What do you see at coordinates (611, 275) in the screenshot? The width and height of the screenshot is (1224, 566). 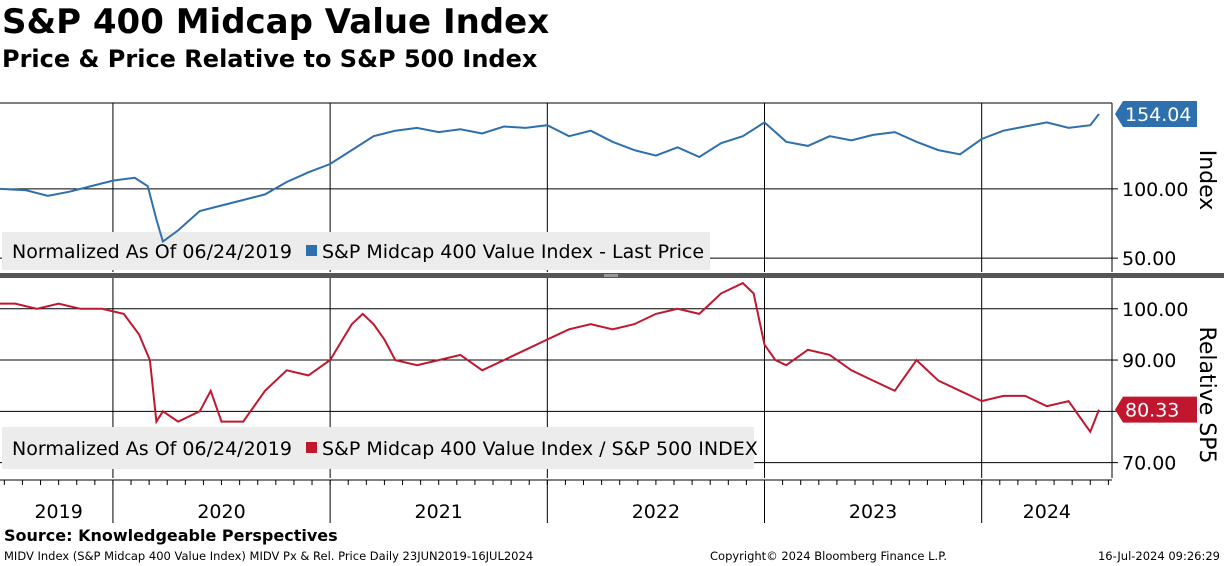 I see `panel-divider-handle-icon` at bounding box center [611, 275].